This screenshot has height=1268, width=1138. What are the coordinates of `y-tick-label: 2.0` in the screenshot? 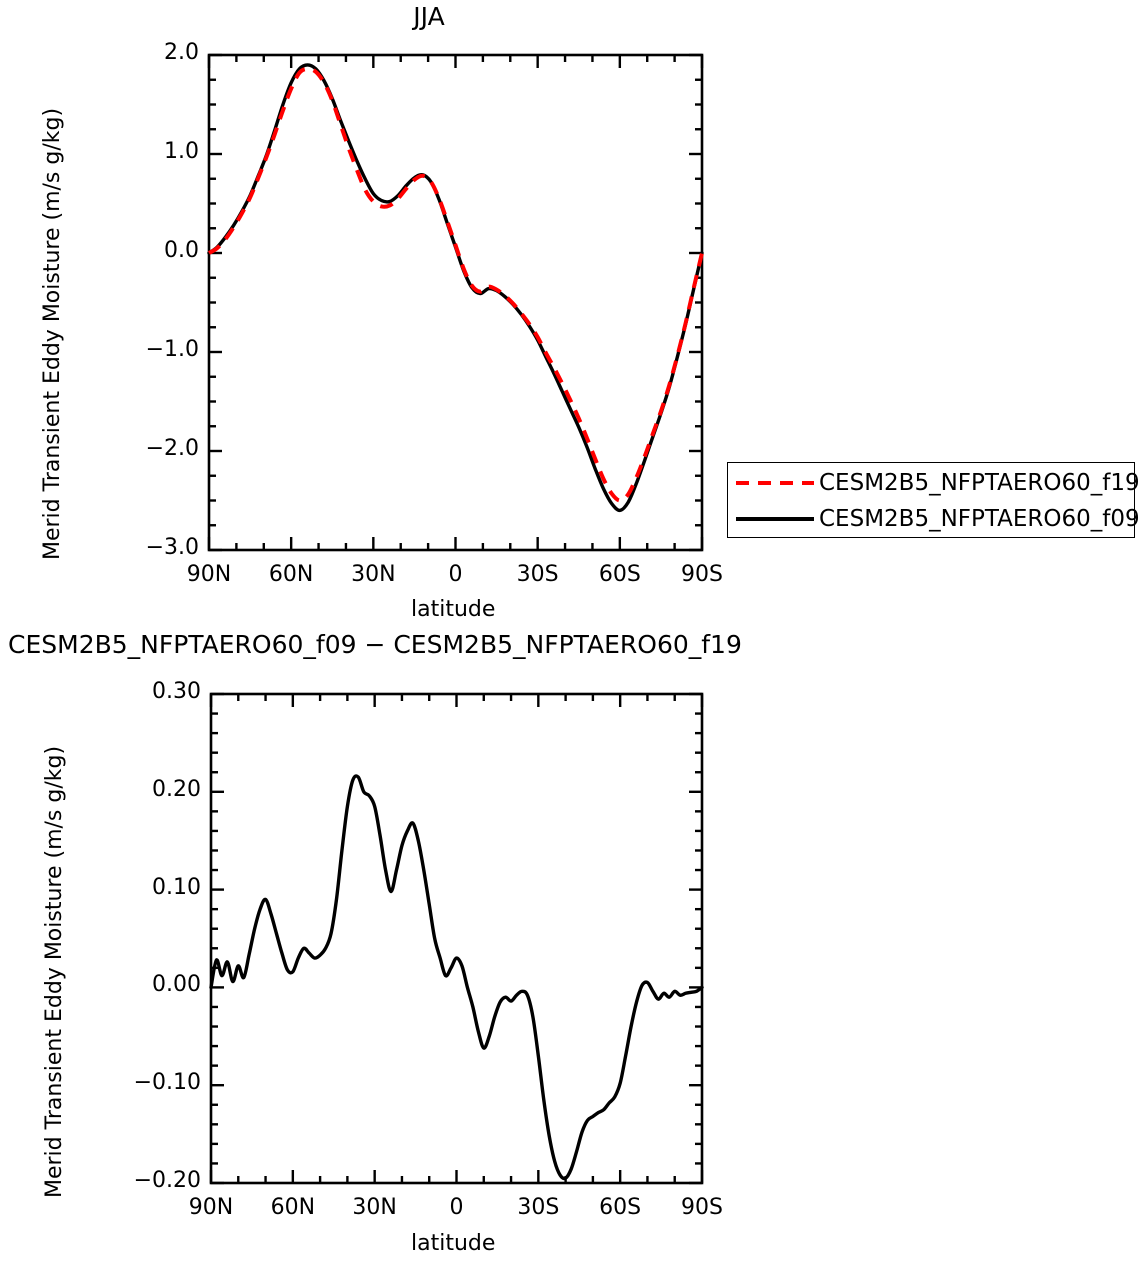 It's located at (181, 52).